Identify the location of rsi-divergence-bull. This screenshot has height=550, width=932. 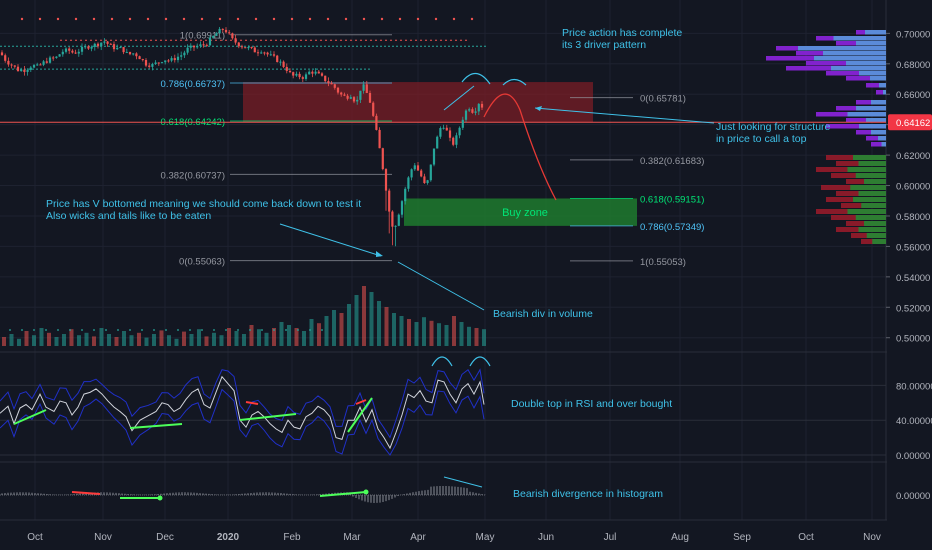
(360, 415).